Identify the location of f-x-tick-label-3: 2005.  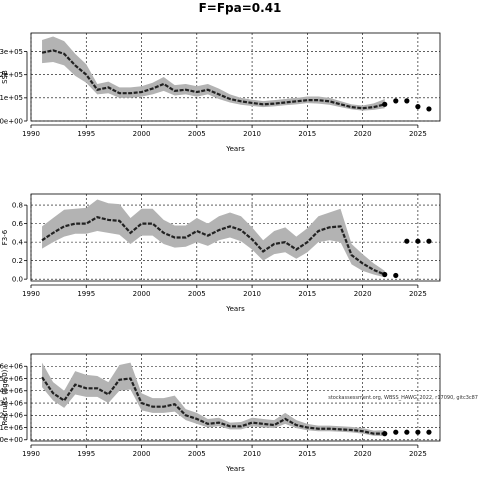
(197, 294).